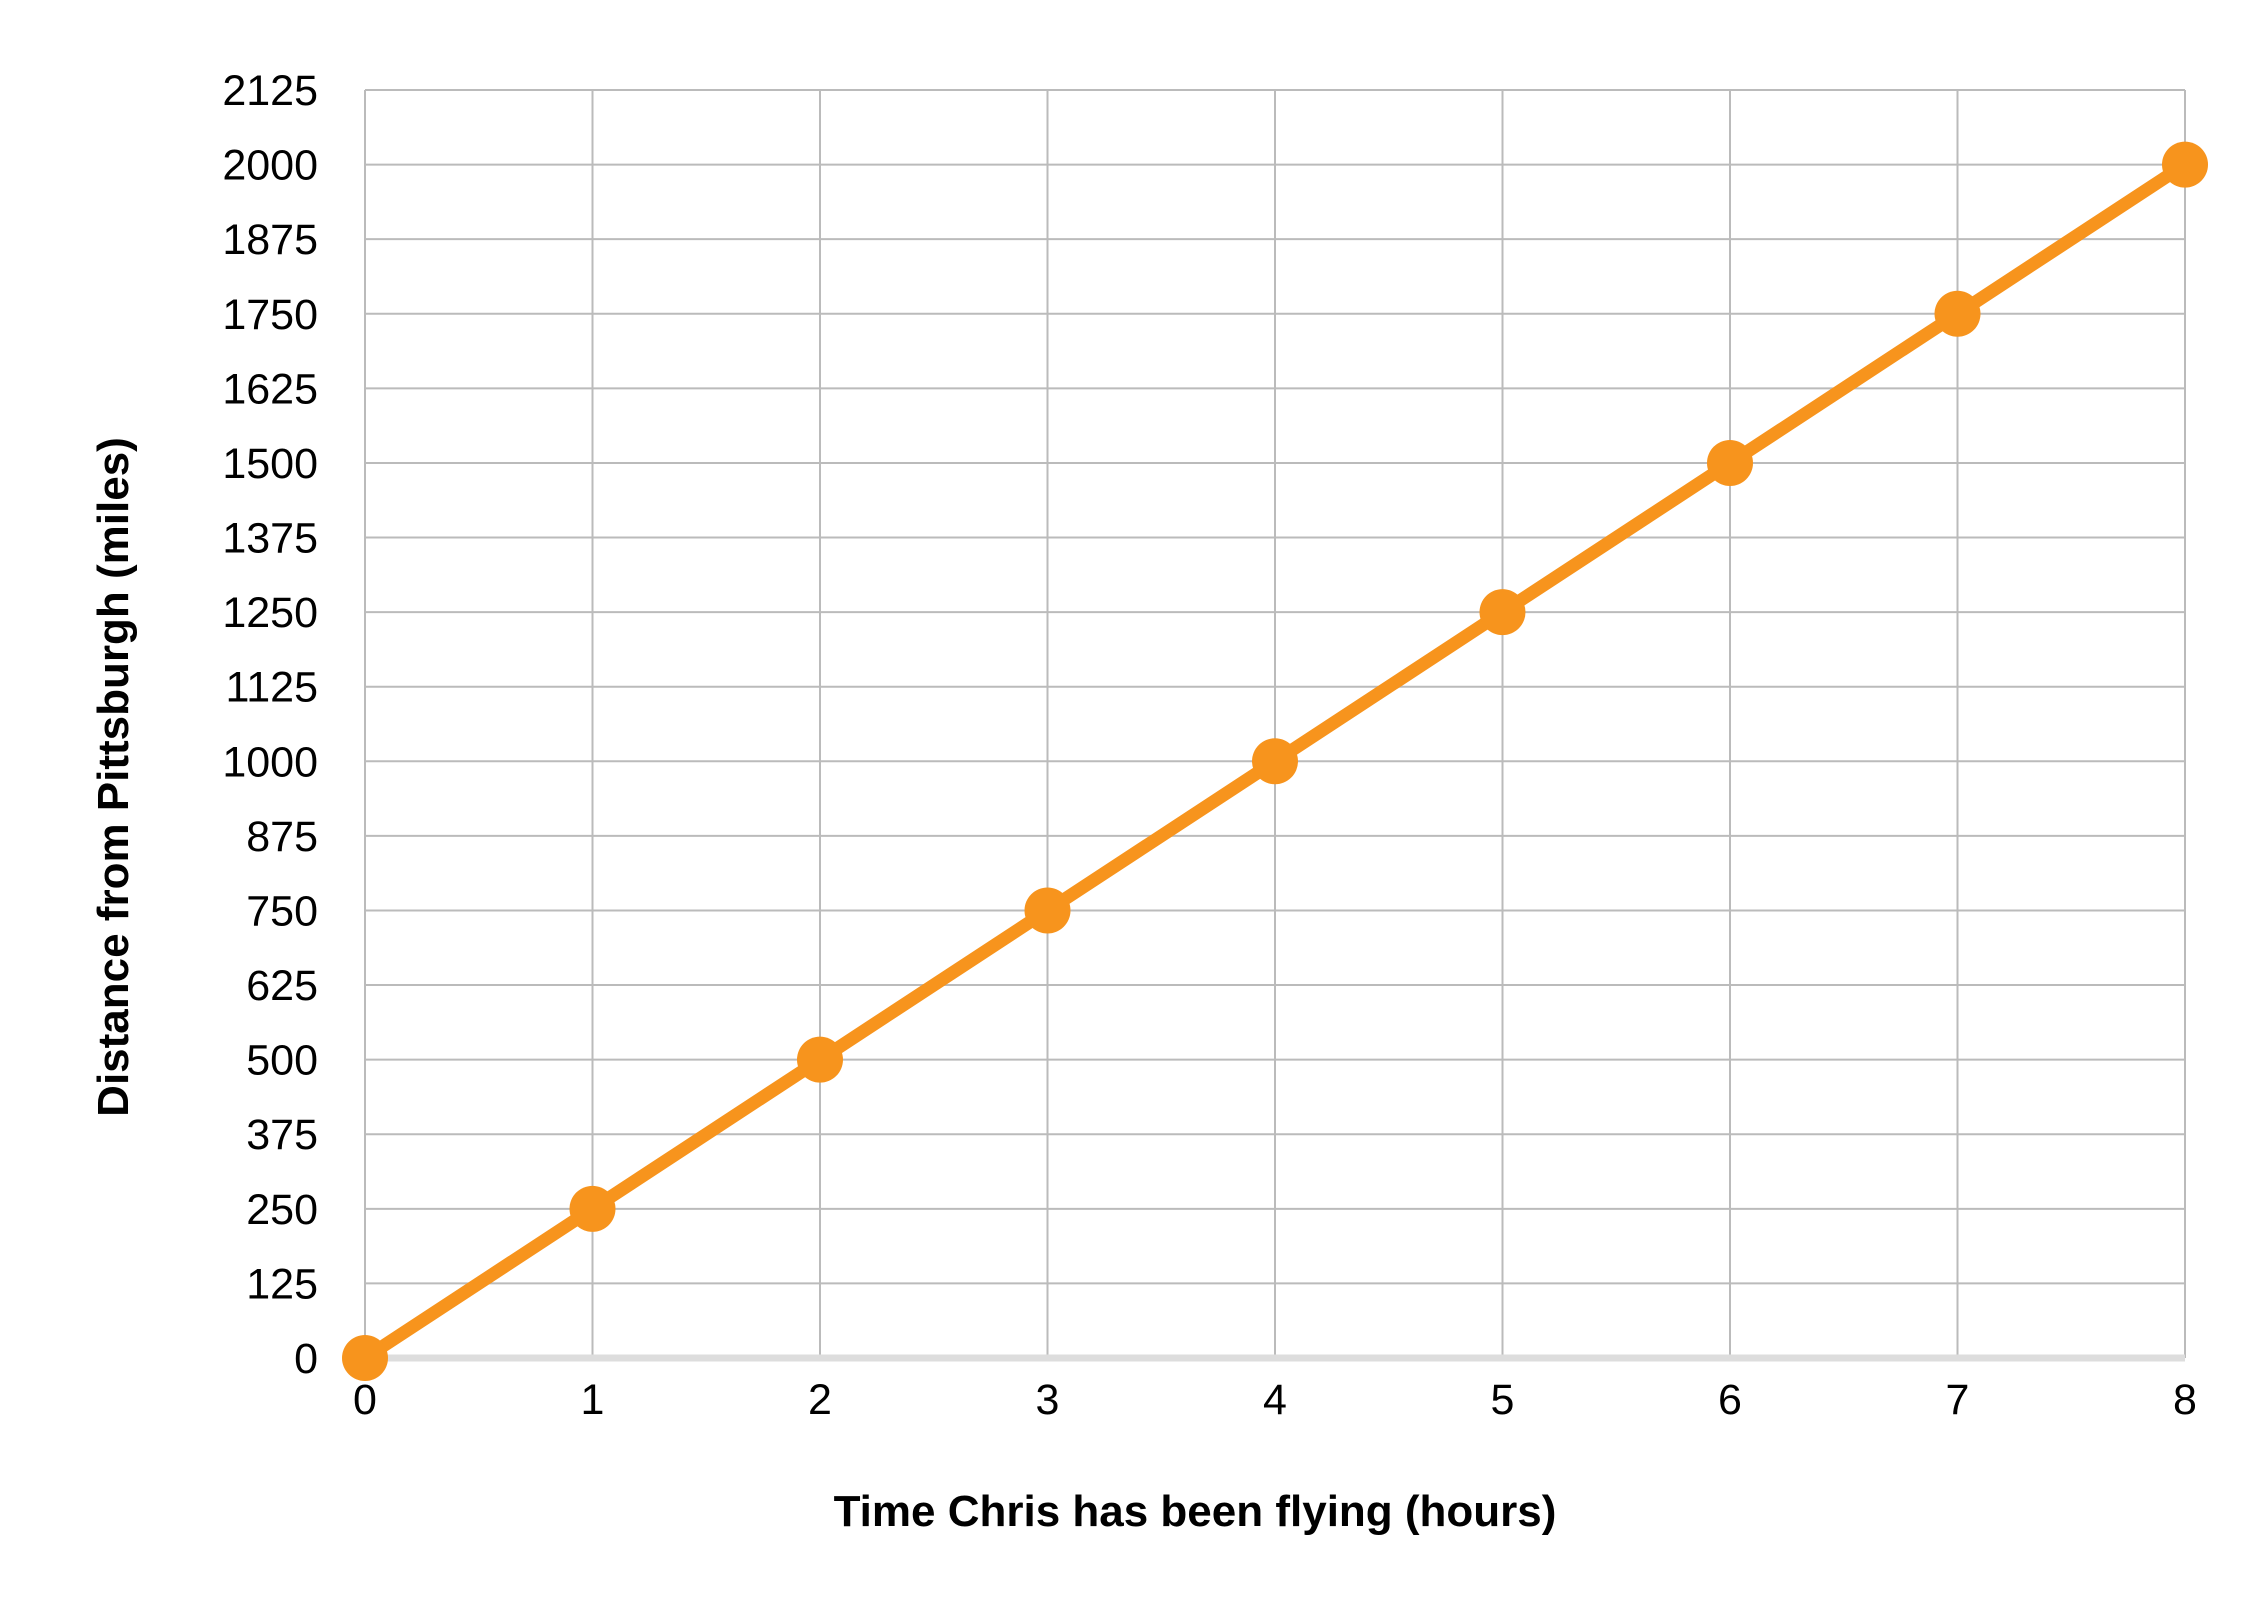 This screenshot has width=2250, height=1605. What do you see at coordinates (1048, 1400) in the screenshot?
I see `x-tick-label: 3` at bounding box center [1048, 1400].